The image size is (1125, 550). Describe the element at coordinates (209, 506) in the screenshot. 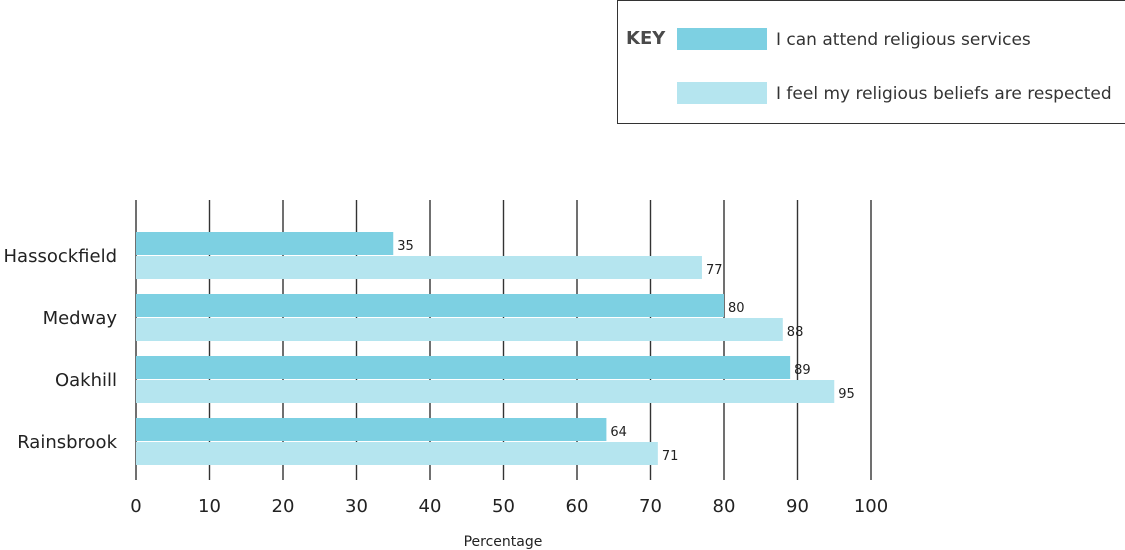

I see `x-tick-label: 10` at that location.